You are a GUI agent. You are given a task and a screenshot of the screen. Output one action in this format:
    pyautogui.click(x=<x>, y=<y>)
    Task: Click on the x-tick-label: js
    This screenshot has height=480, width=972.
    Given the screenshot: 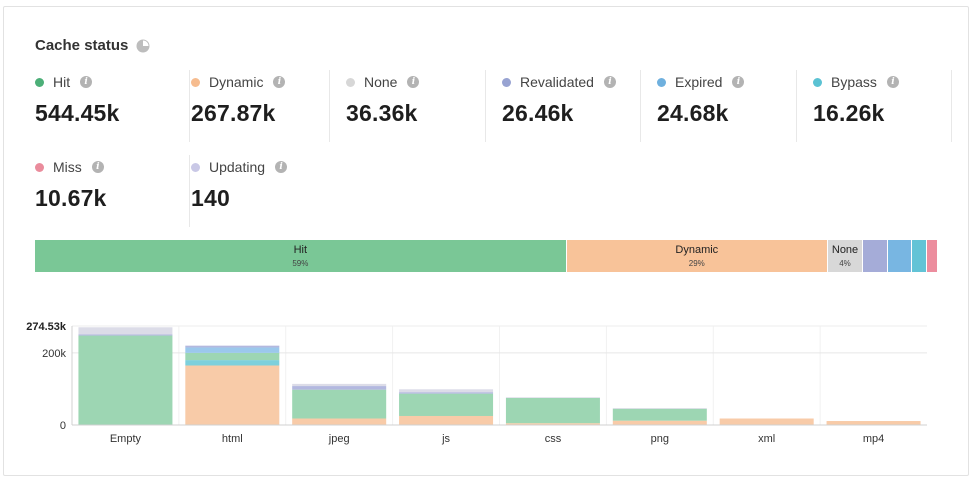 What is the action you would take?
    pyautogui.click(x=445, y=439)
    